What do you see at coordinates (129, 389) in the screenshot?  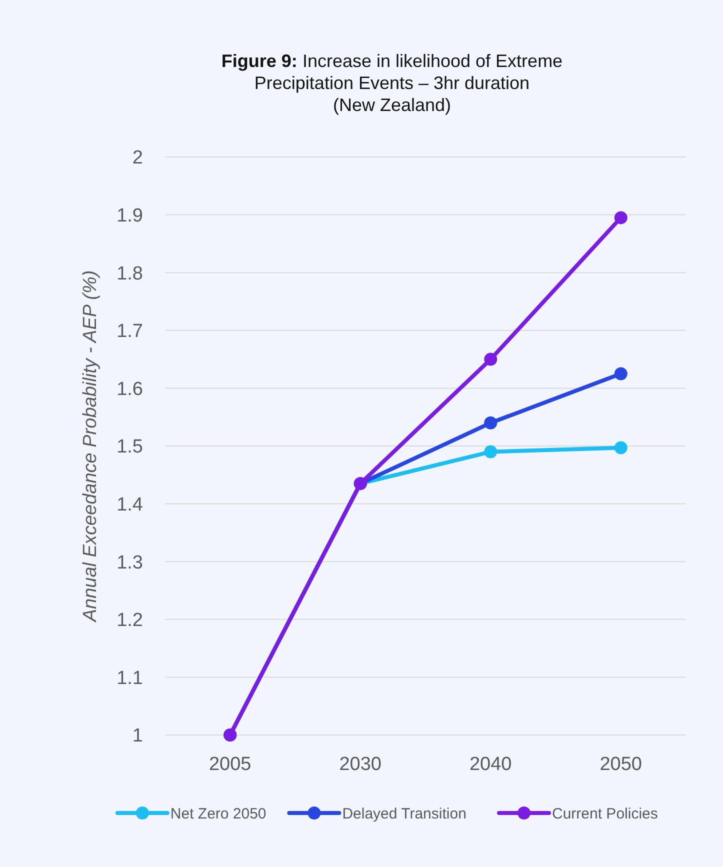 I see `y-tick-label: 1.6` at bounding box center [129, 389].